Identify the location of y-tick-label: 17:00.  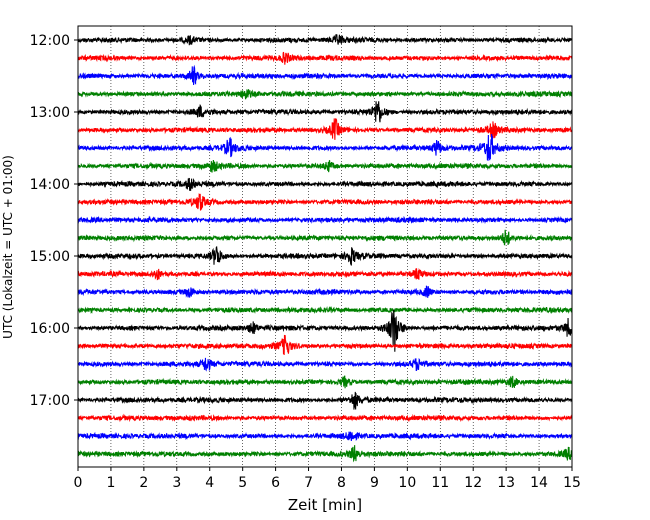
(50, 401).